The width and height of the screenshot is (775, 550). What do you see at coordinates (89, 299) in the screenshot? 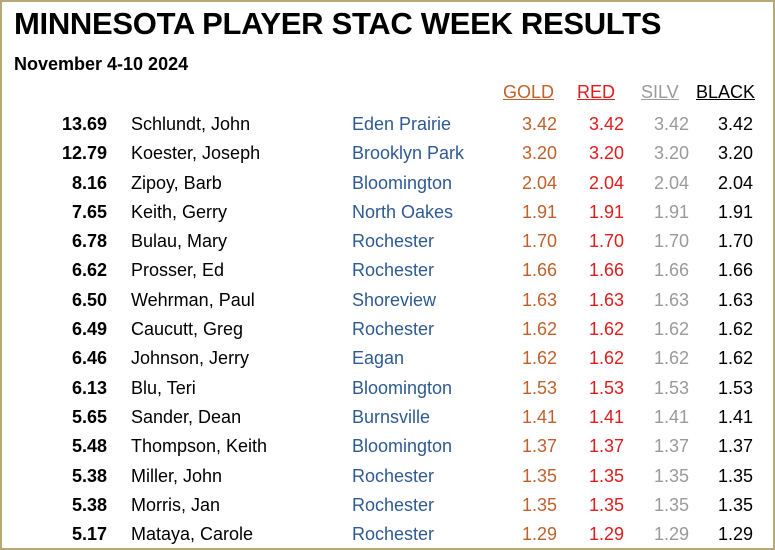
I see `total-points: 6.50` at bounding box center [89, 299].